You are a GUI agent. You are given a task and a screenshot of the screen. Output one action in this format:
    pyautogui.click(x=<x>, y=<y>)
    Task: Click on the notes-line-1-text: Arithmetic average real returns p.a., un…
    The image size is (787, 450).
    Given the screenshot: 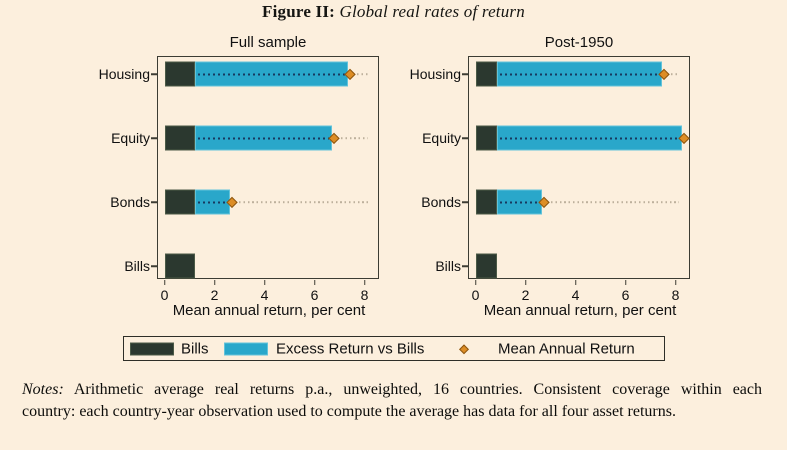 What is the action you would take?
    pyautogui.click(x=412, y=389)
    